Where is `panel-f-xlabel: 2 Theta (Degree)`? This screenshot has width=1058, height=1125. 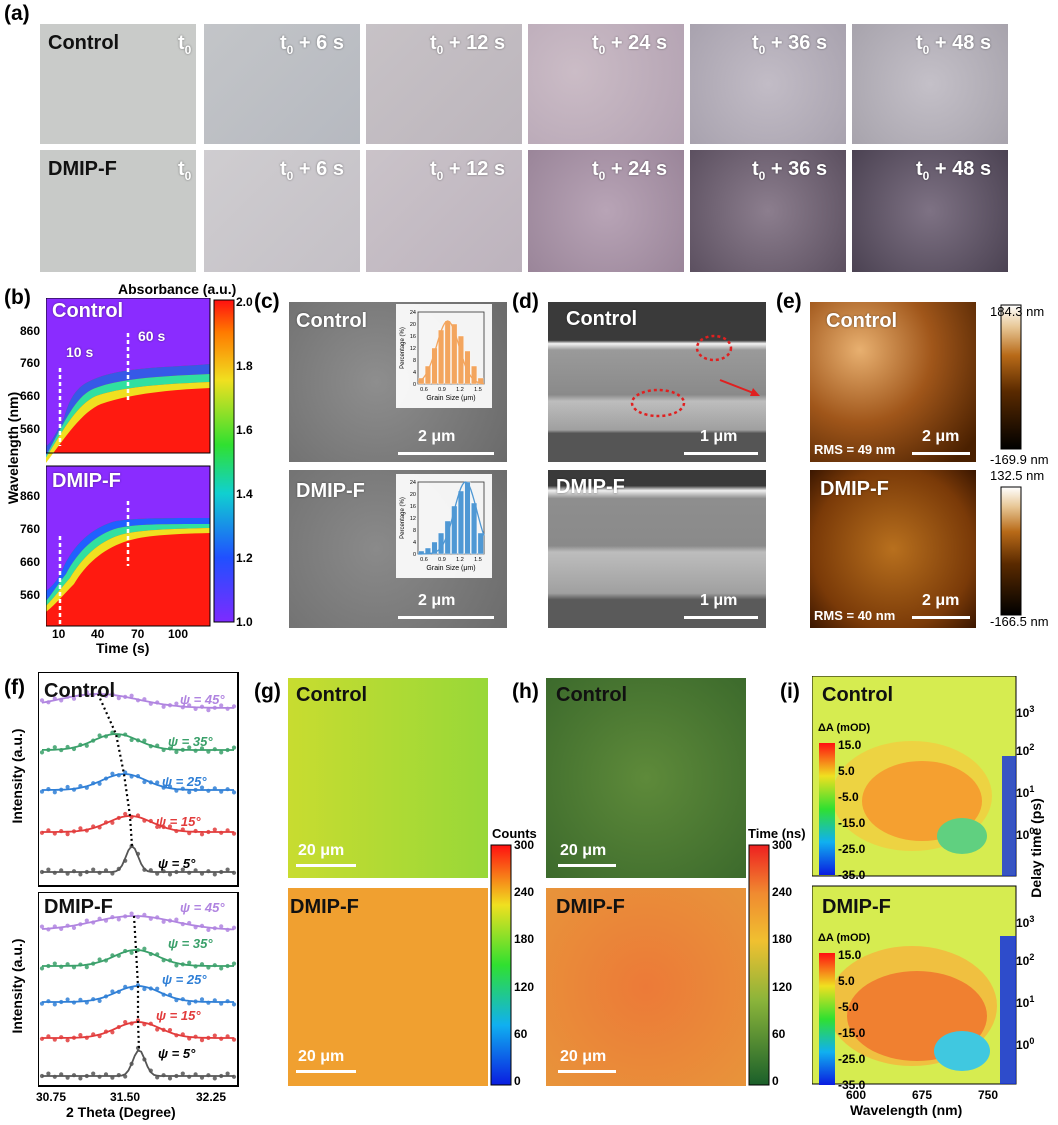
panel-f-xlabel: 2 Theta (Degree) is located at coordinates (121, 1112).